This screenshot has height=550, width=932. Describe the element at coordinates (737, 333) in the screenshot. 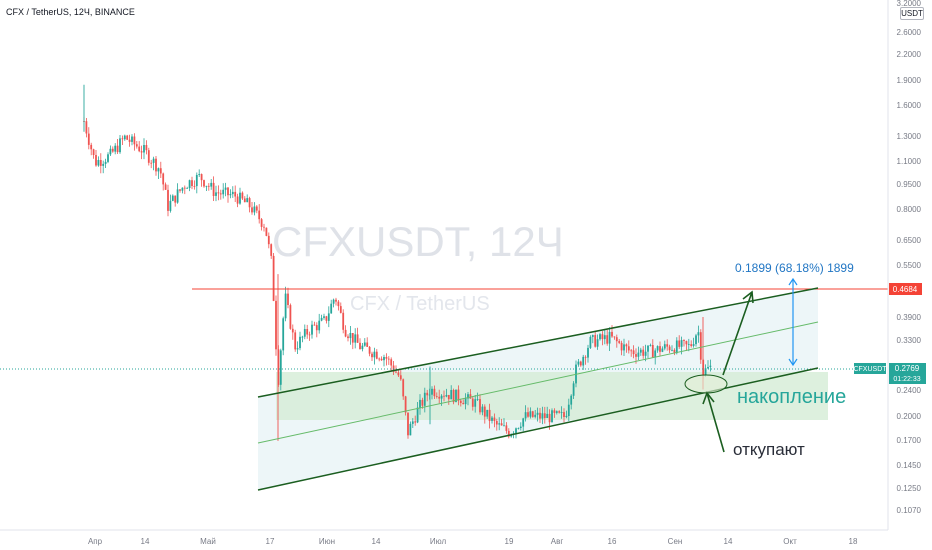

I see `up-arrow-line` at that location.